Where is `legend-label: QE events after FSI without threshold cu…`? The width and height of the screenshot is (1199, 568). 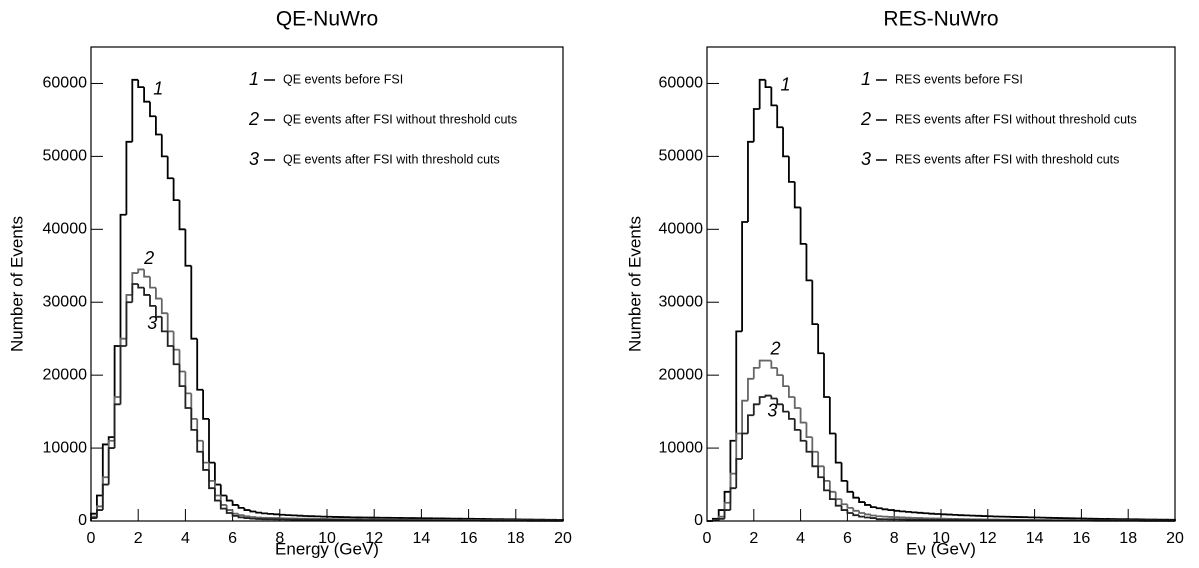 legend-label: QE events after FSI without threshold cu… is located at coordinates (400, 119).